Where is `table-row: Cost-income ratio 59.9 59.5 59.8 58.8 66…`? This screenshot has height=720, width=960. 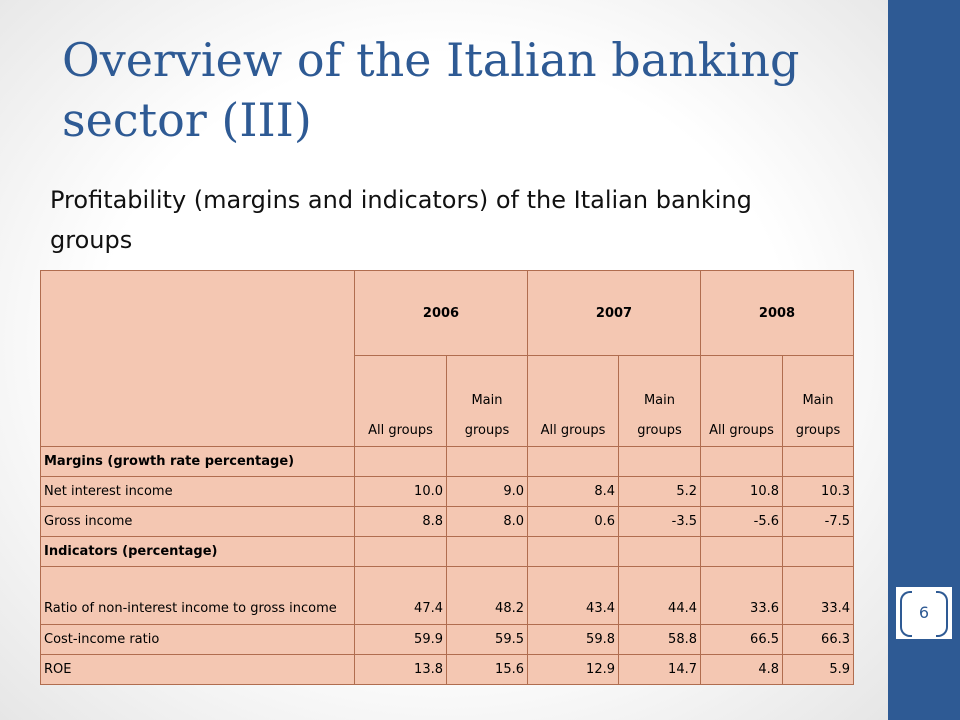 table-row: Cost-income ratio 59.9 59.5 59.8 58.8 66… is located at coordinates (447, 639).